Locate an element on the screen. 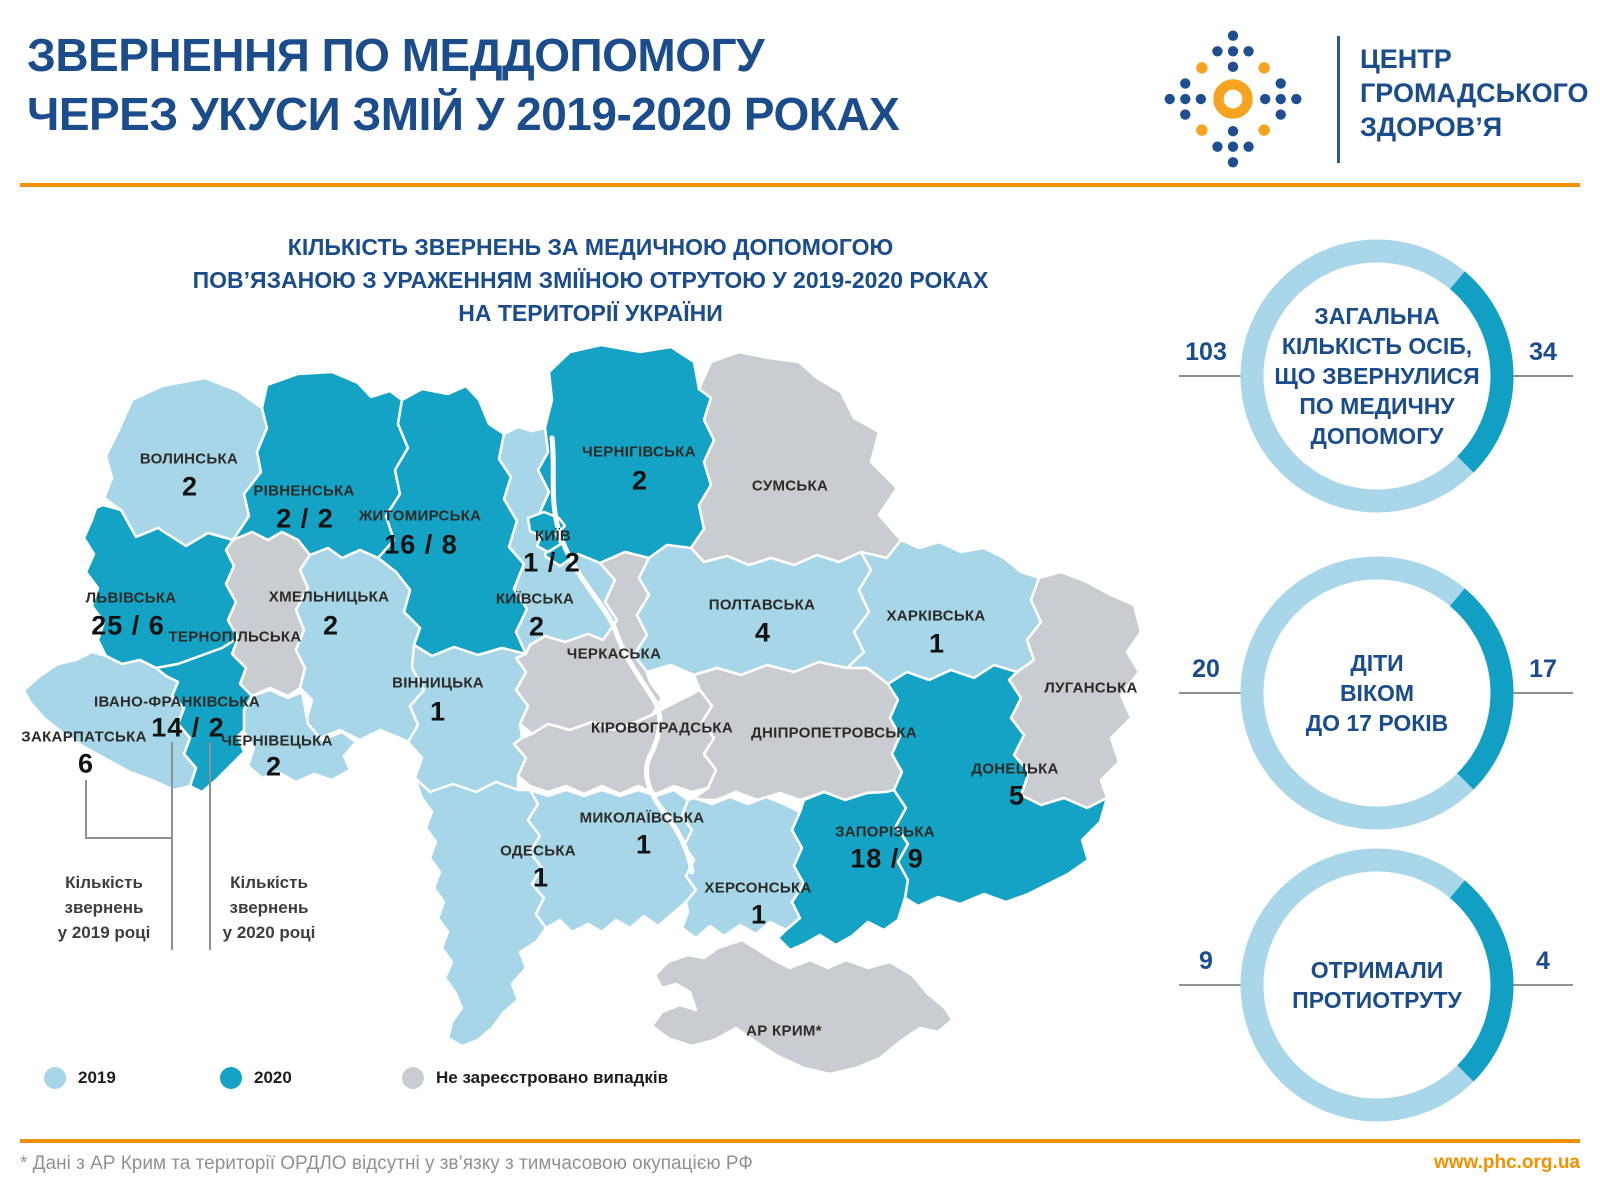  region-rivnenska is located at coordinates (320, 465).